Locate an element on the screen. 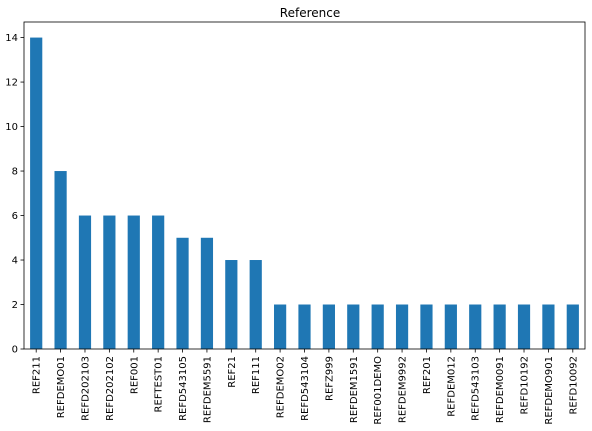  bar-refdem0091 is located at coordinates (499, 326).